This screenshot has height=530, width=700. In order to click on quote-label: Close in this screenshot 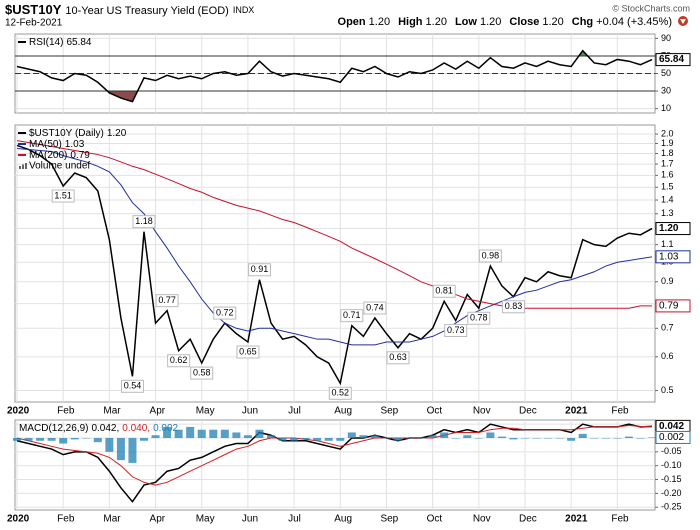, I will do `click(524, 22)`.